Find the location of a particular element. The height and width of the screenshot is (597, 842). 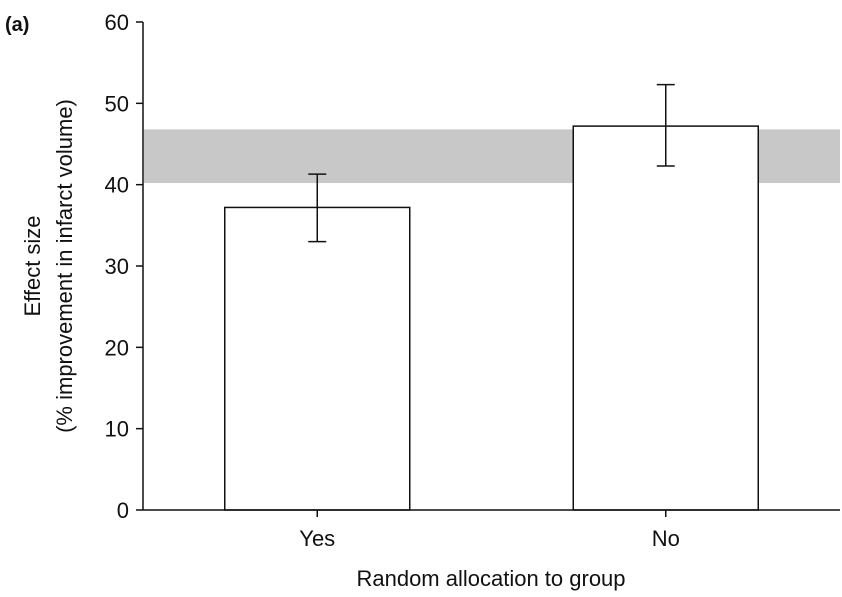

x-axis-title: Random allocation to group is located at coordinates (490, 578).